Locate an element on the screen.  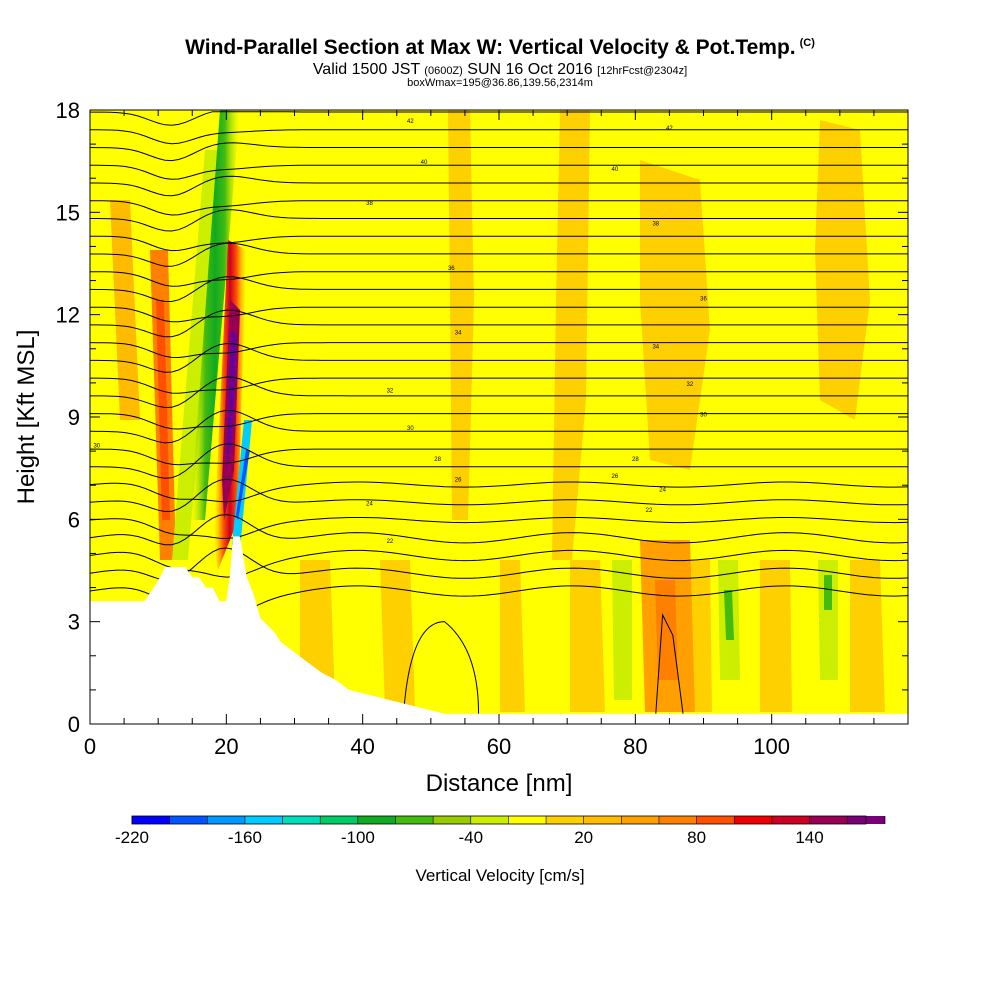
x-tick-label: 100 is located at coordinates (771, 746).